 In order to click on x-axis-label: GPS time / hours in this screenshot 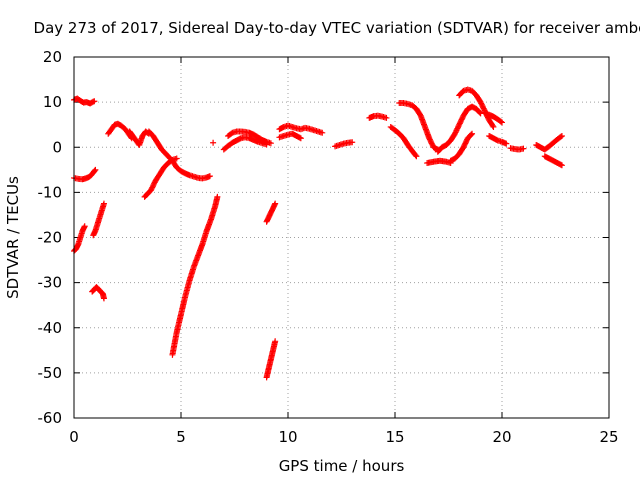, I will do `click(342, 466)`.